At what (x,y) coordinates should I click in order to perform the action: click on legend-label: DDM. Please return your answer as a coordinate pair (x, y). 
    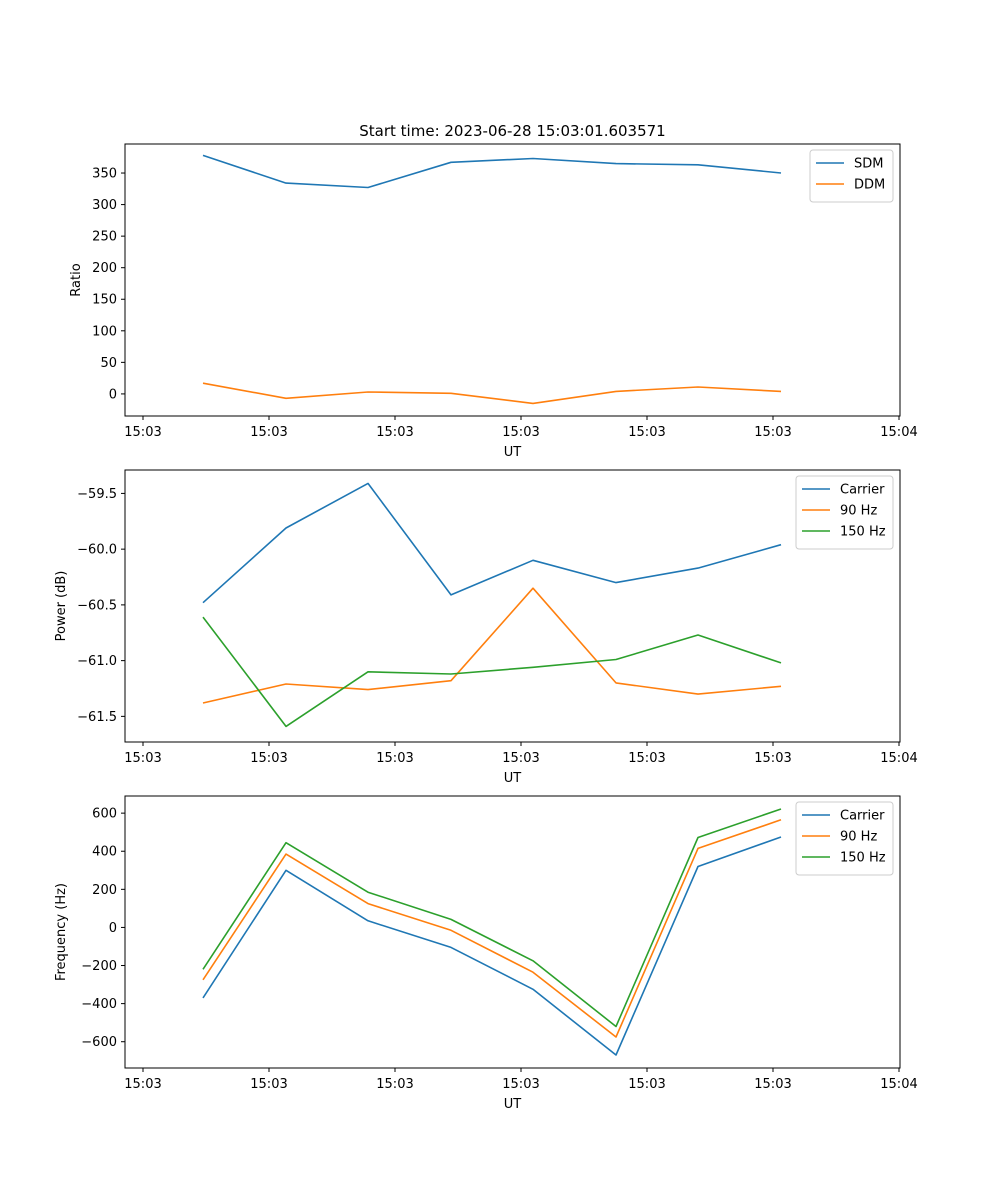
    Looking at the image, I should click on (869, 185).